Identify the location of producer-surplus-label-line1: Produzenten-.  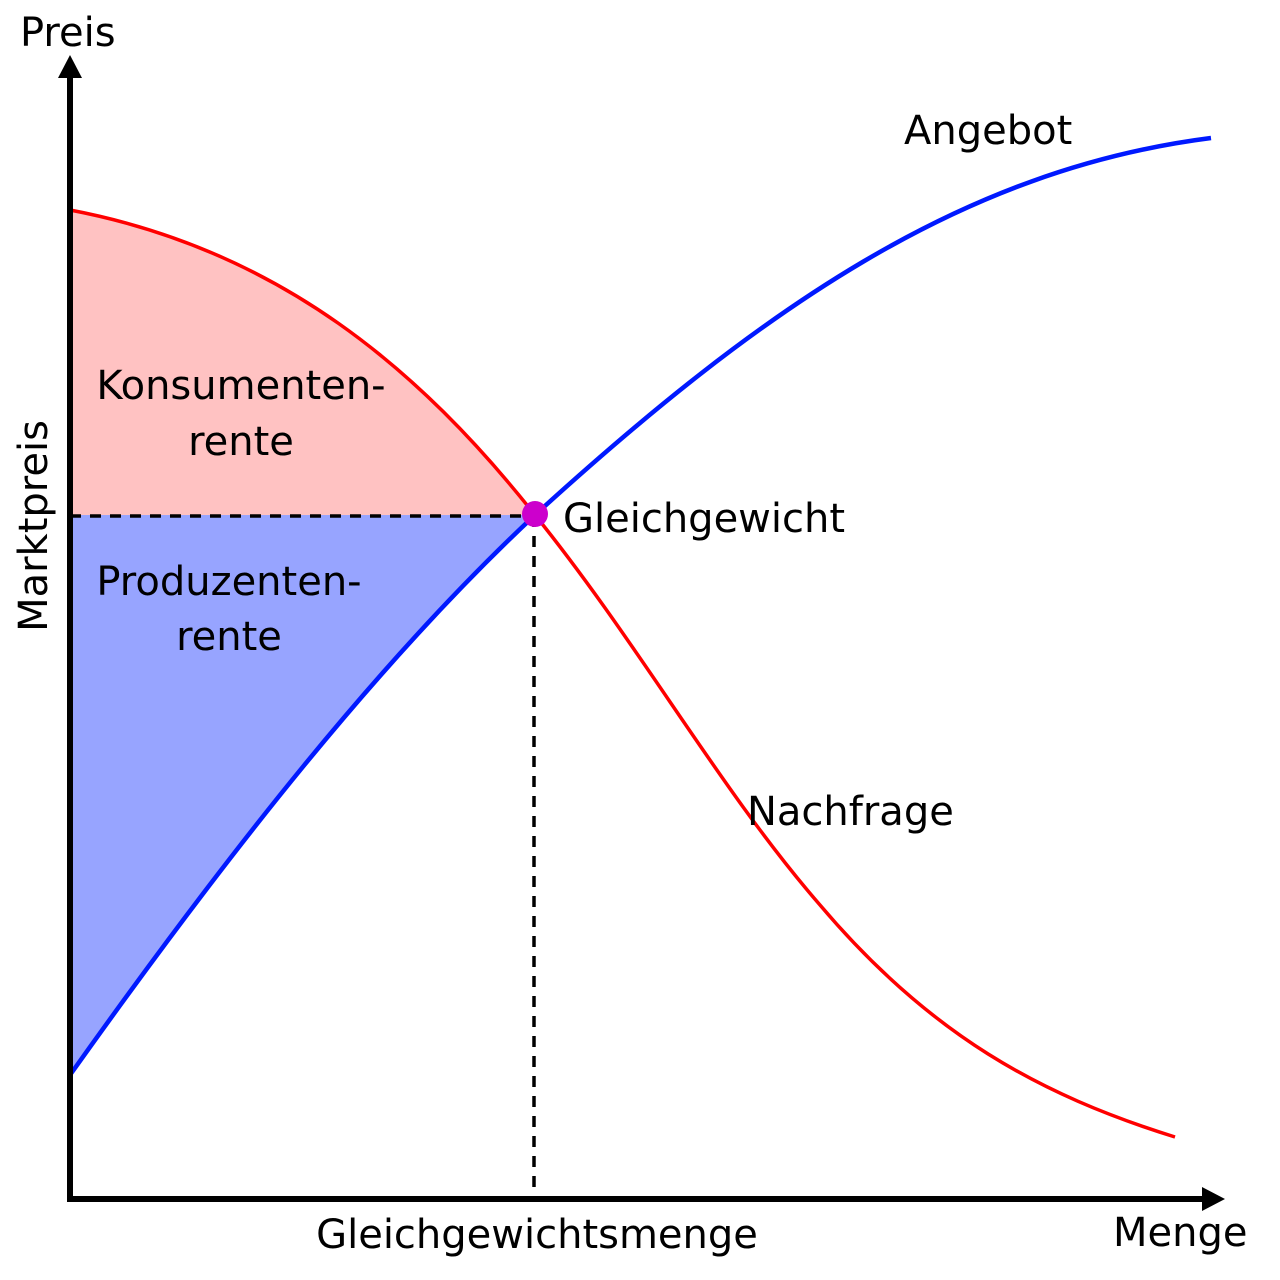
(228, 582).